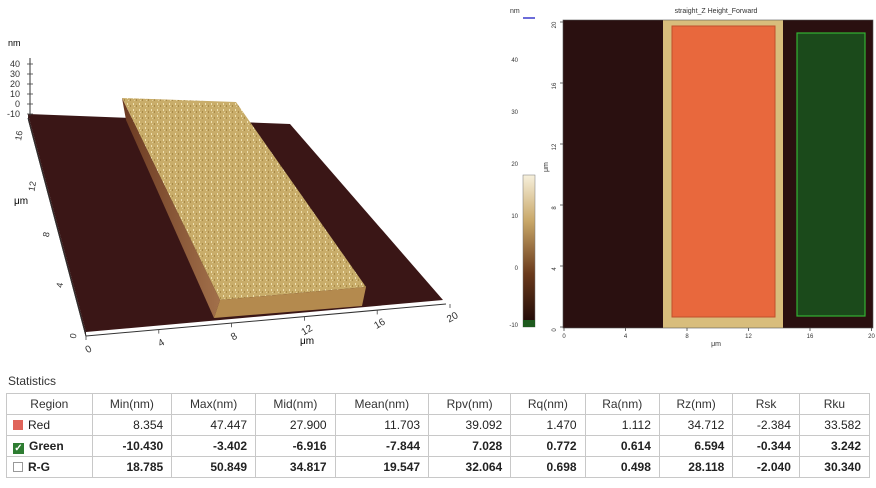  I want to click on statistic-value: 8.354, so click(132, 425).